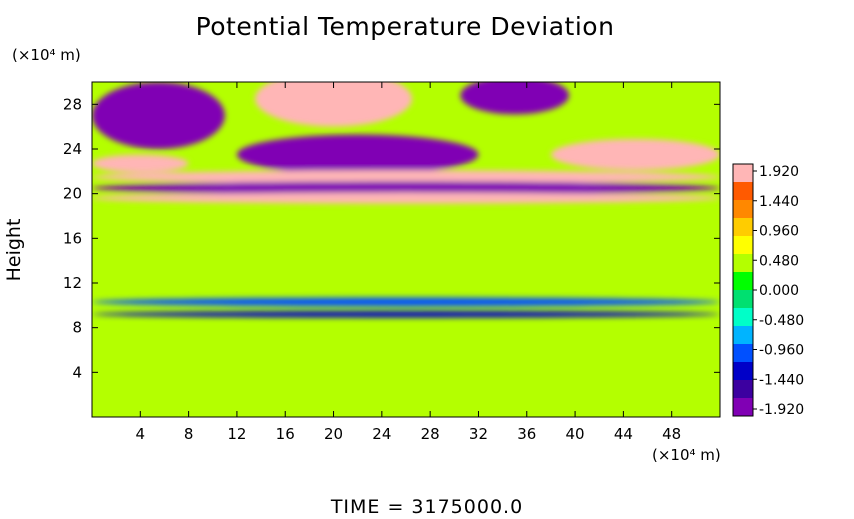  Describe the element at coordinates (189, 434) in the screenshot. I see `x-tick-label: 8` at that location.